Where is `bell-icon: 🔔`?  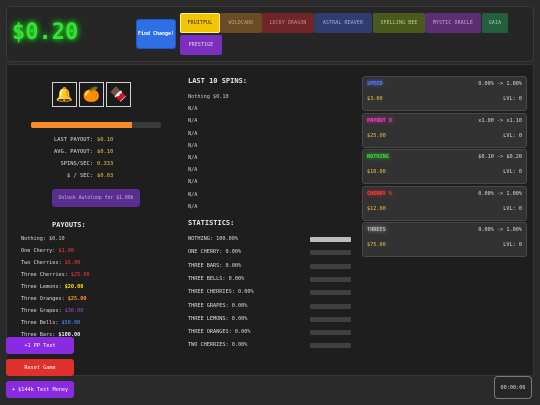 bell-icon: 🔔 is located at coordinates (64, 94).